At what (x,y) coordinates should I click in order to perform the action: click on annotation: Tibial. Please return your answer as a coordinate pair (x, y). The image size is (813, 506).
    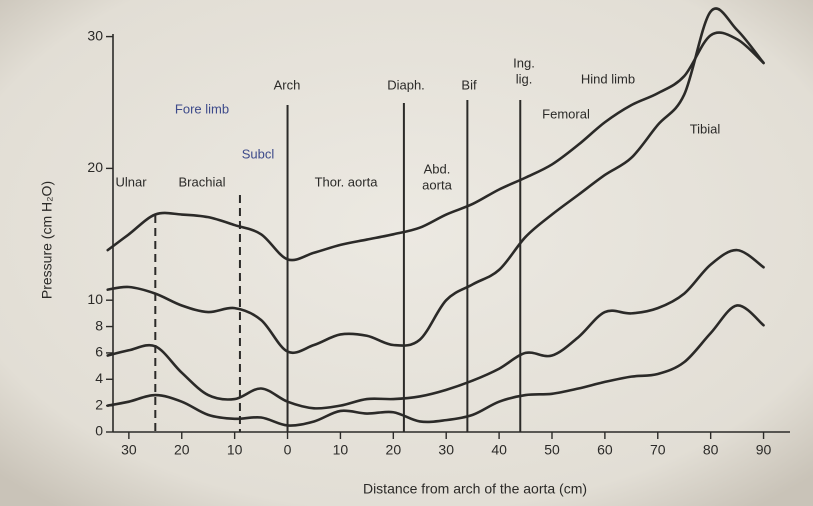
    Looking at the image, I should click on (705, 128).